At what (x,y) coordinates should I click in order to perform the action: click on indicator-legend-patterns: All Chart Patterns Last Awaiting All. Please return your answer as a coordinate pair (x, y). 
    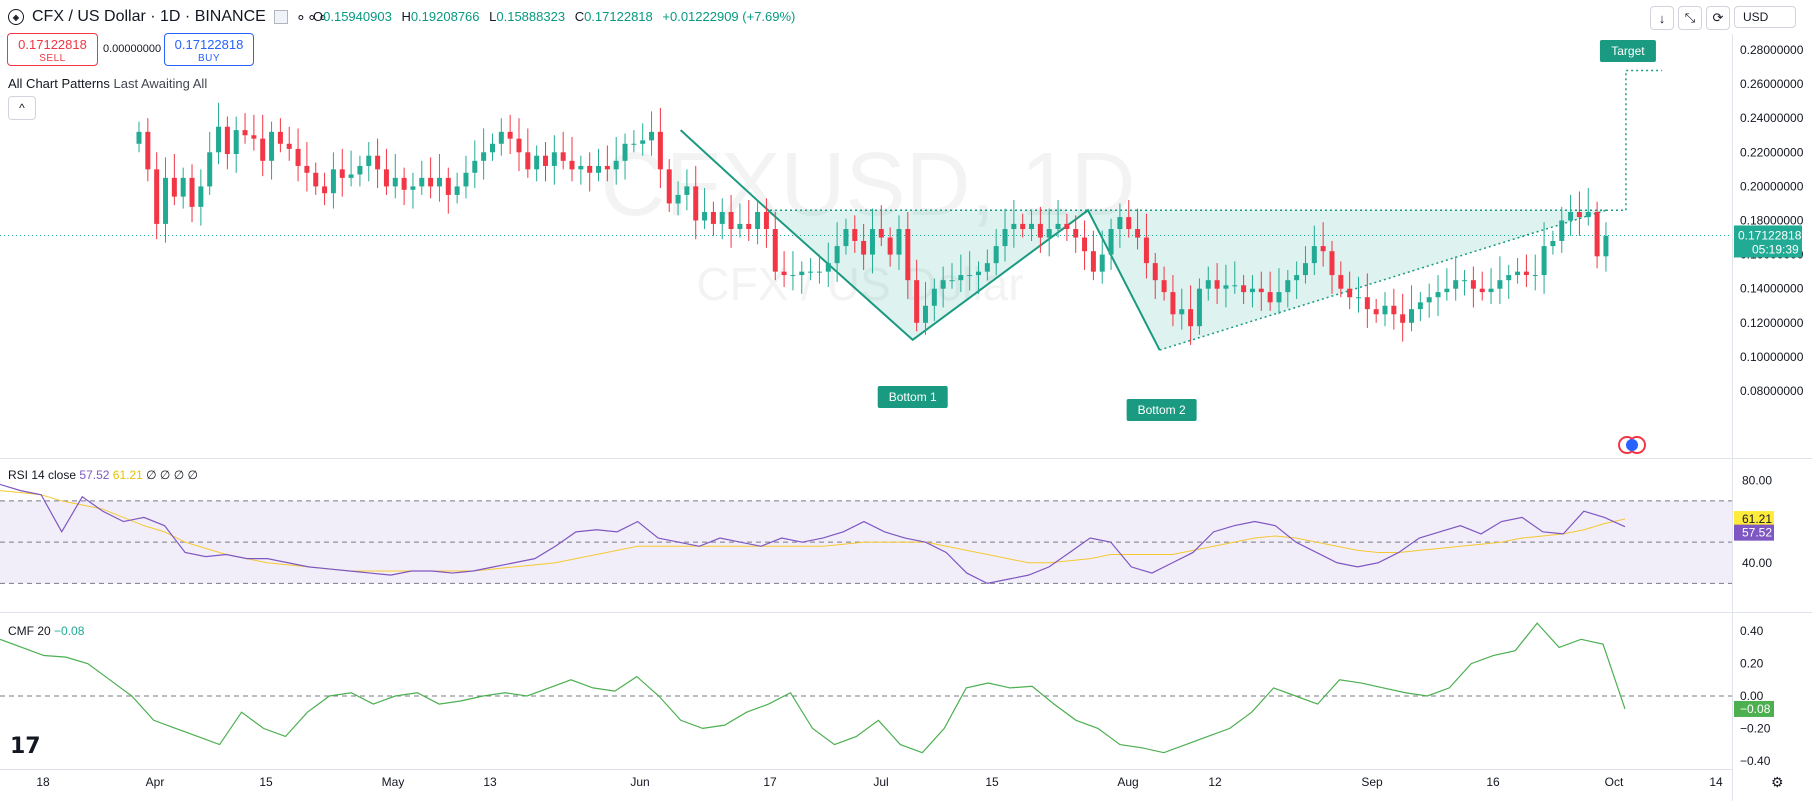
    Looking at the image, I should click on (107, 83).